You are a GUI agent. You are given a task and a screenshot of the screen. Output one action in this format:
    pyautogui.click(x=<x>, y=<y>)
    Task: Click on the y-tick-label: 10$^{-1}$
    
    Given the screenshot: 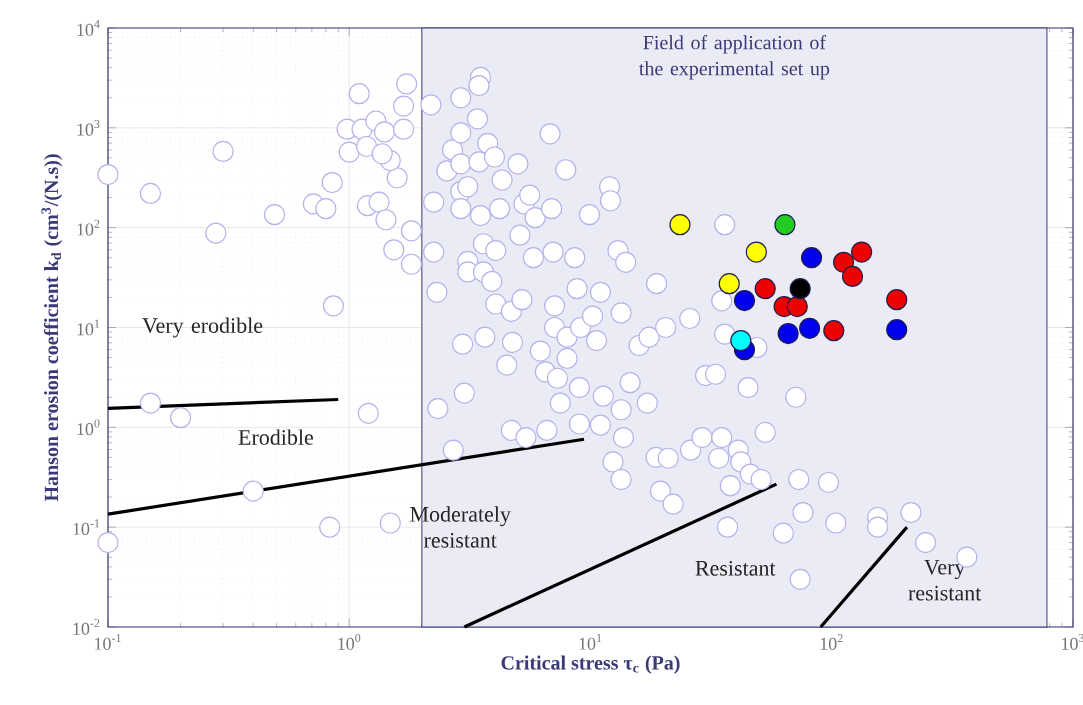 What is the action you would take?
    pyautogui.click(x=86, y=527)
    